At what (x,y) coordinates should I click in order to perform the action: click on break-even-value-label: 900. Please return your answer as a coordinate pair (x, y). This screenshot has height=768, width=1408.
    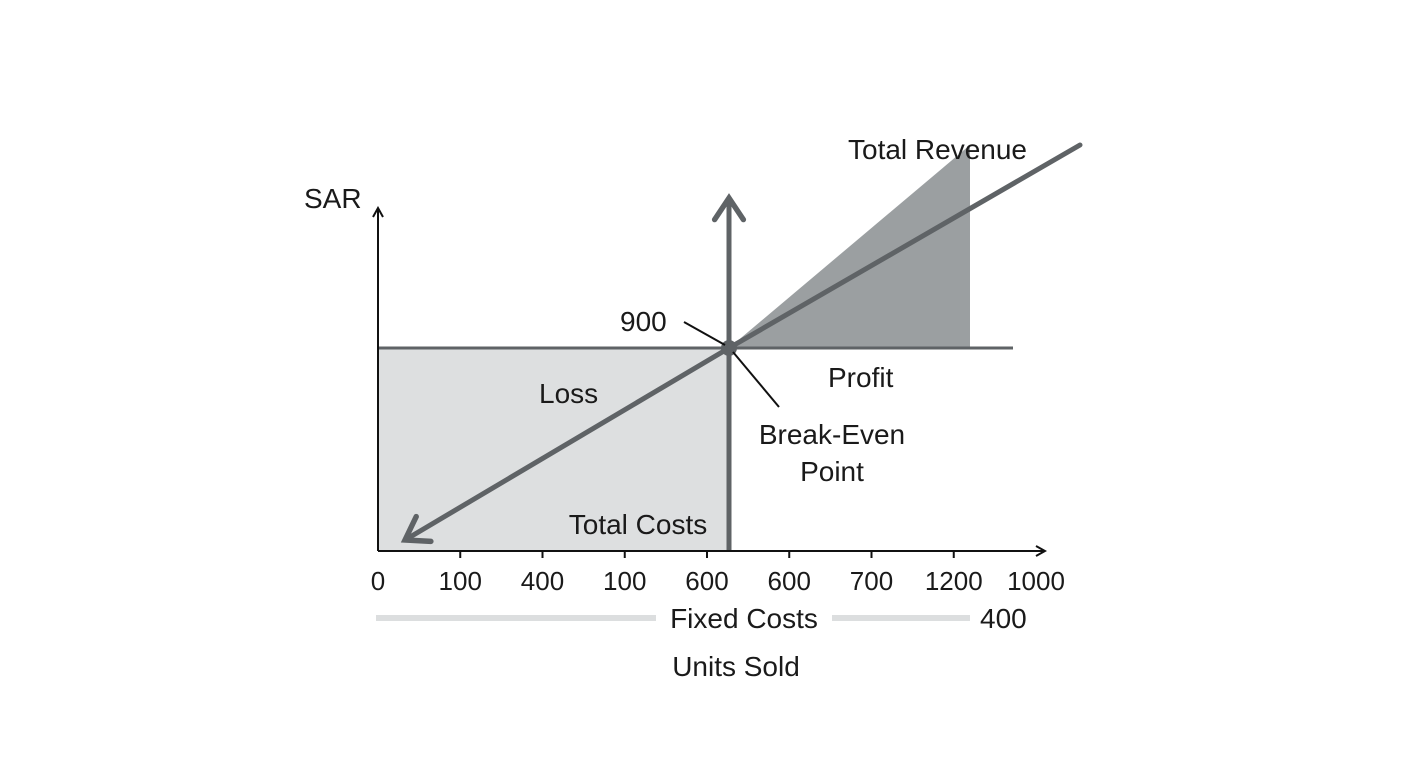
    Looking at the image, I should click on (643, 321).